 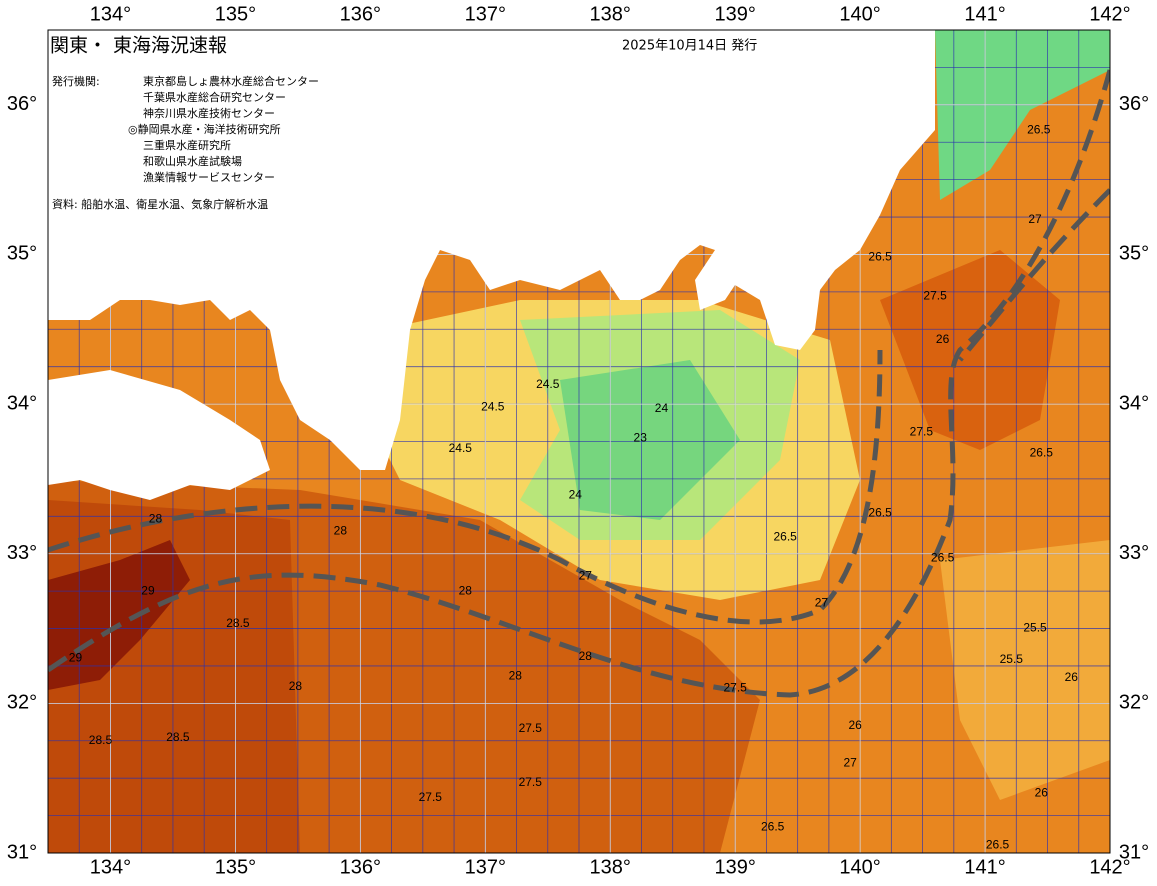 I want to click on agencies-label: 発行機関:, so click(x=76, y=81).